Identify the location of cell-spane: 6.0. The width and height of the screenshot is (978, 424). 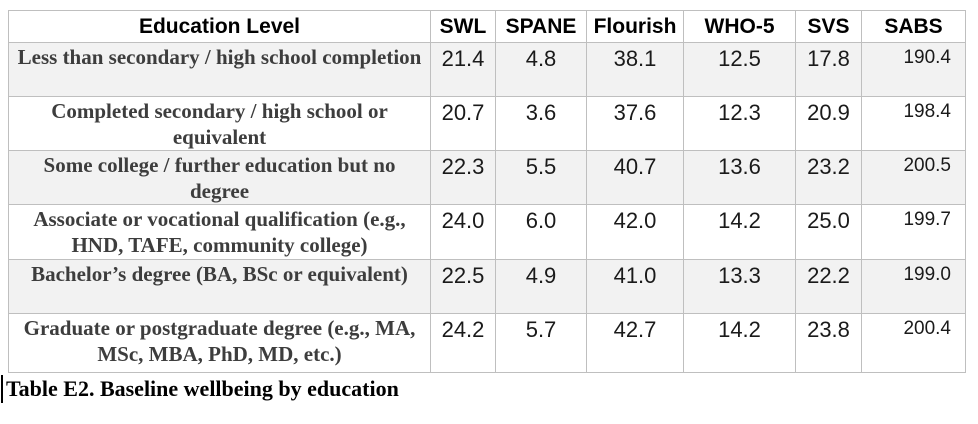
(541, 232).